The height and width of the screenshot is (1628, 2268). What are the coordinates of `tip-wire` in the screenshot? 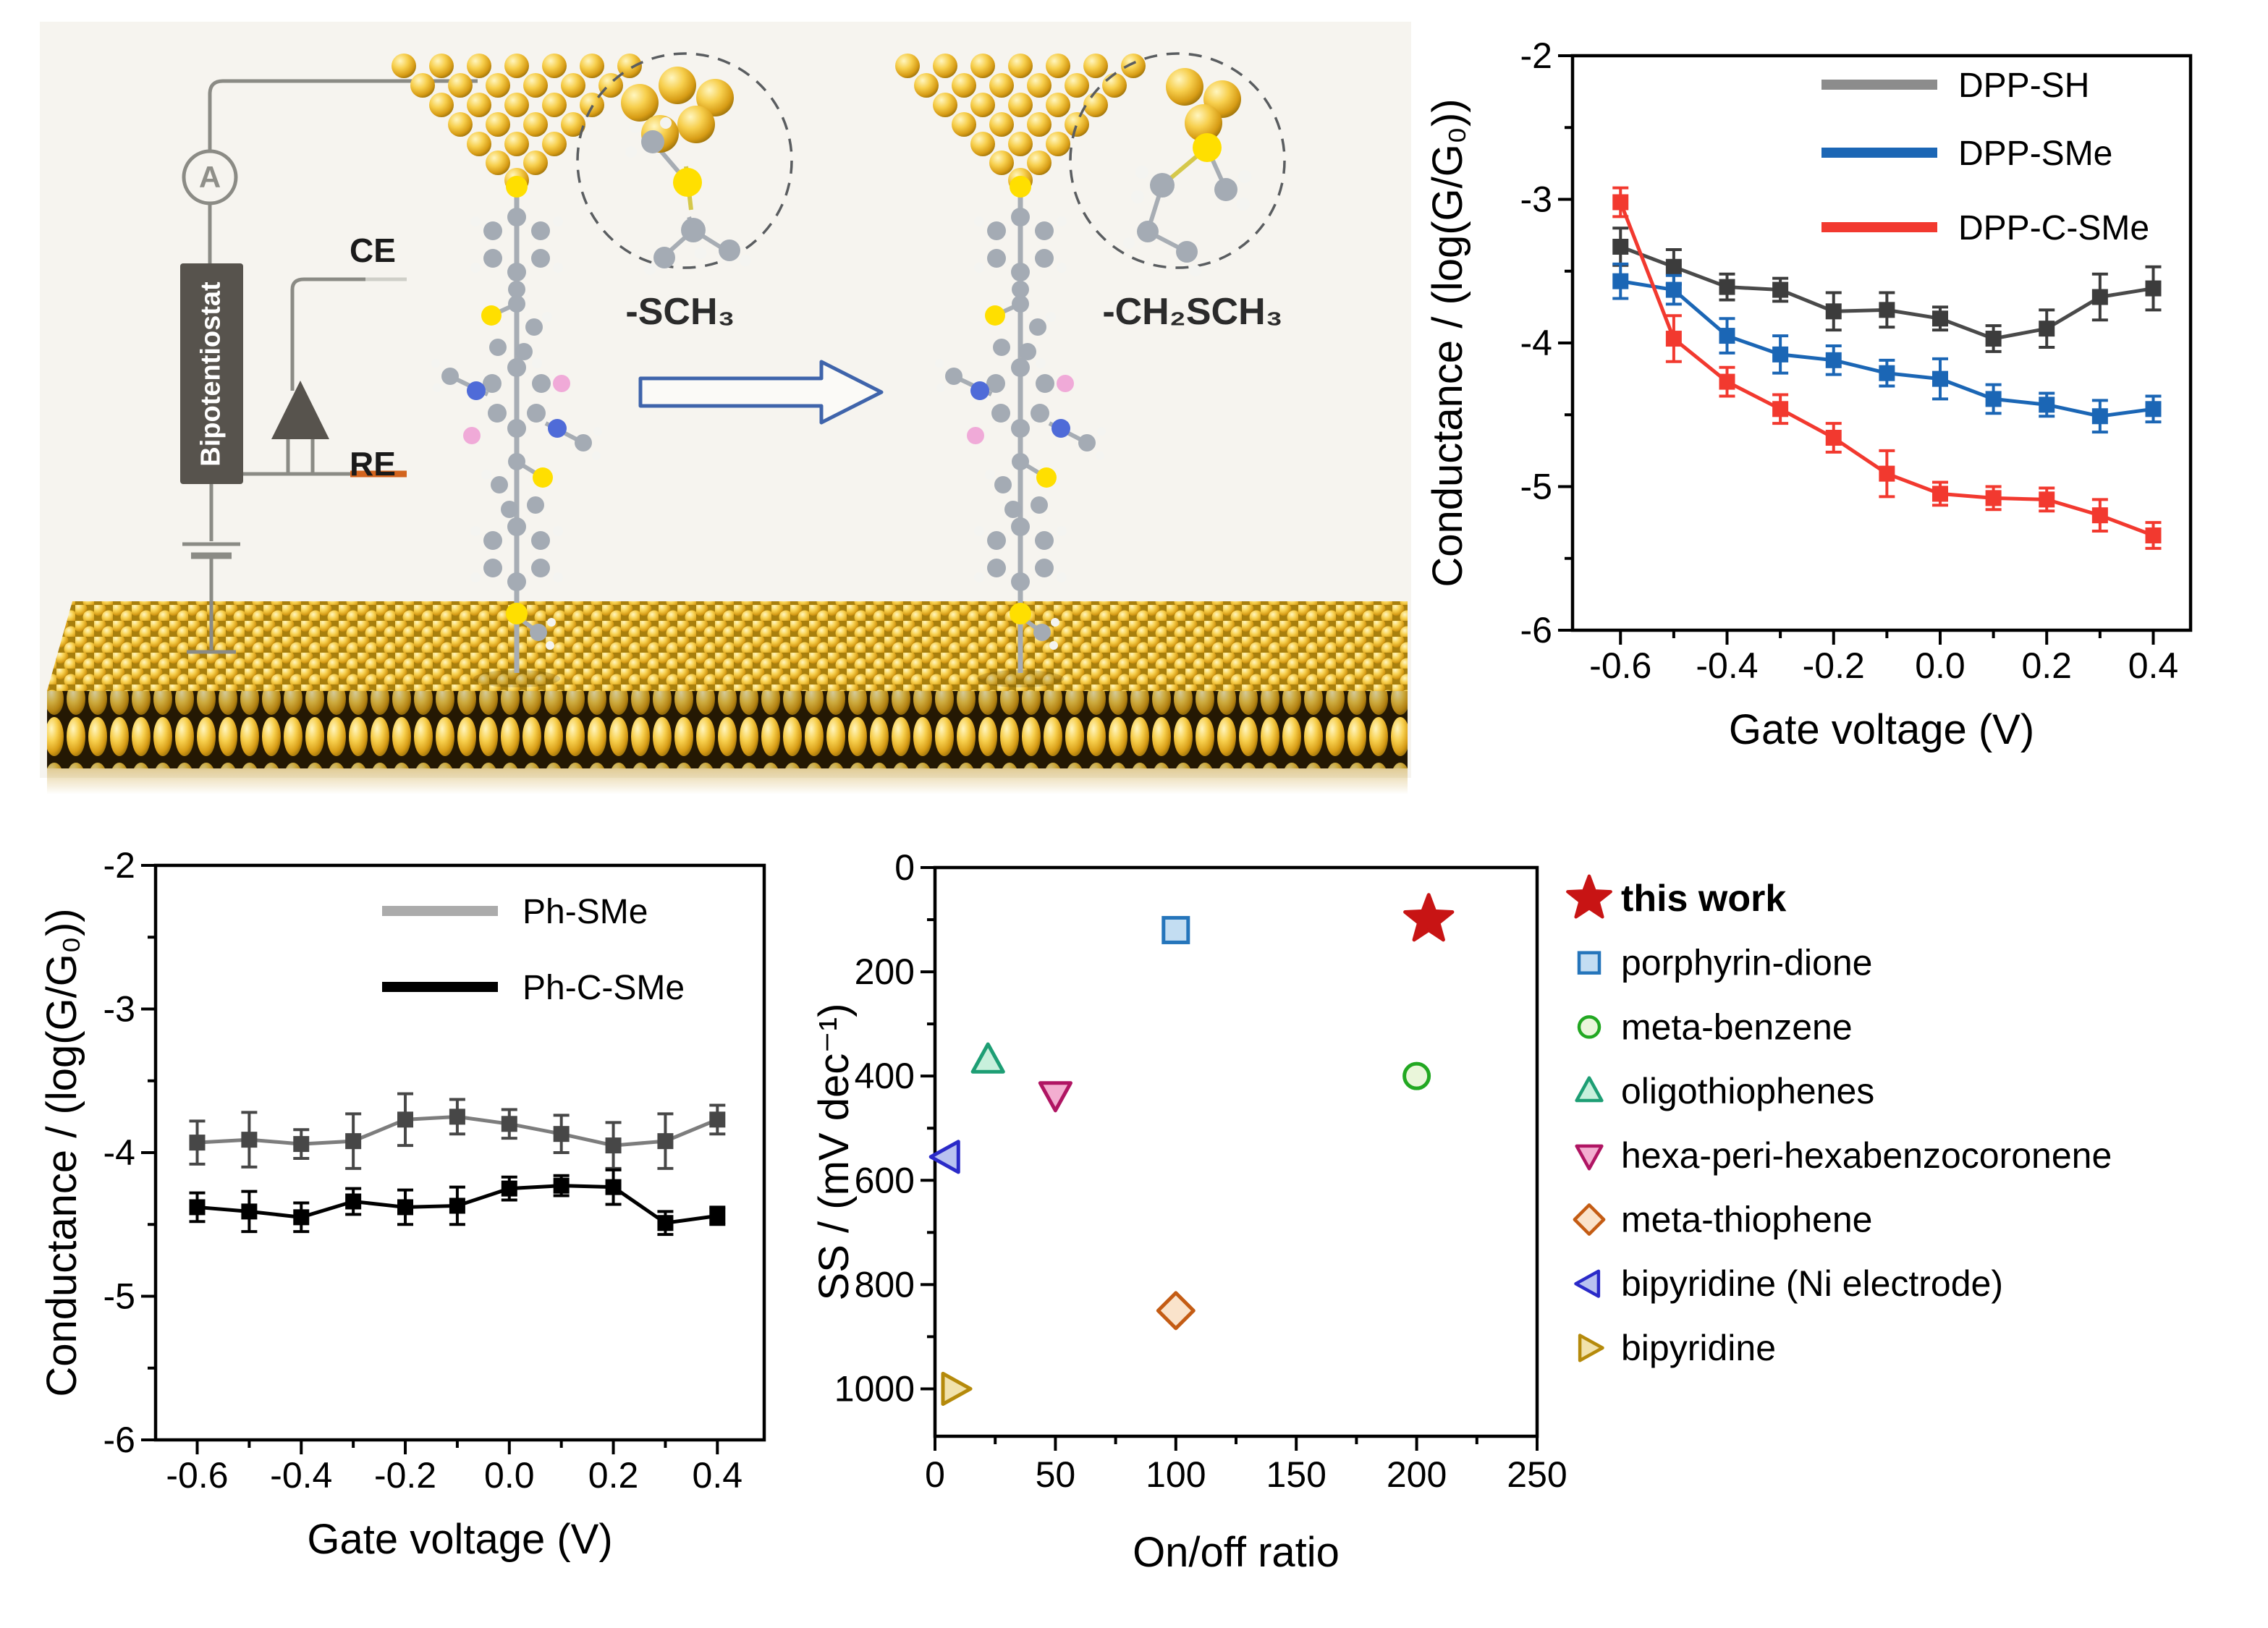 It's located at (343, 114).